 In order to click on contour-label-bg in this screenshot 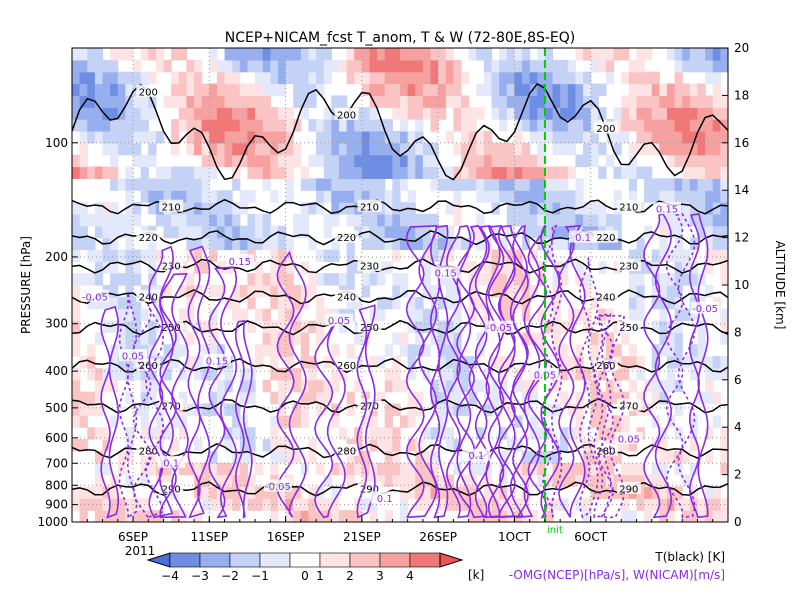, I will do `click(148, 236)`.